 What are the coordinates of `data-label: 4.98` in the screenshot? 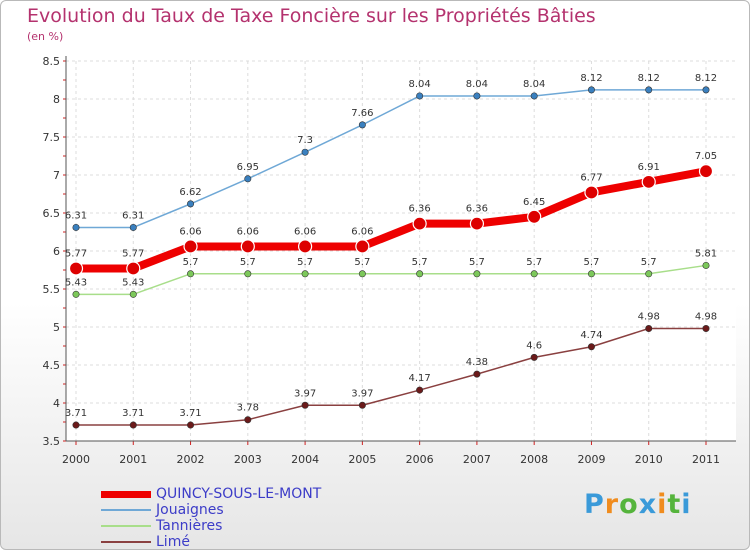 It's located at (649, 317).